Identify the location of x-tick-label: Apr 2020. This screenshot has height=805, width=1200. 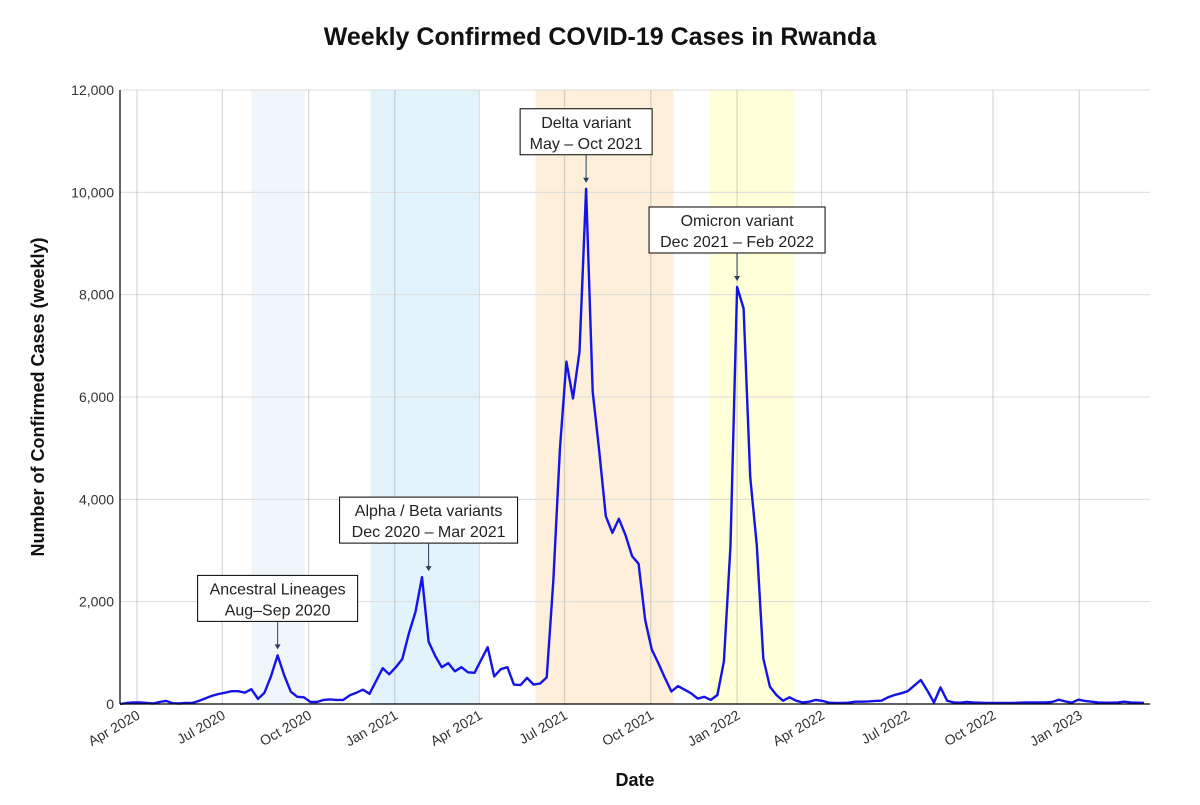
(113, 728).